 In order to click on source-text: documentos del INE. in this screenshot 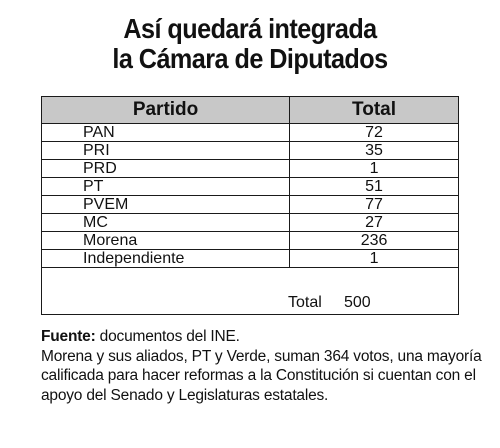, I will do `click(167, 336)`.